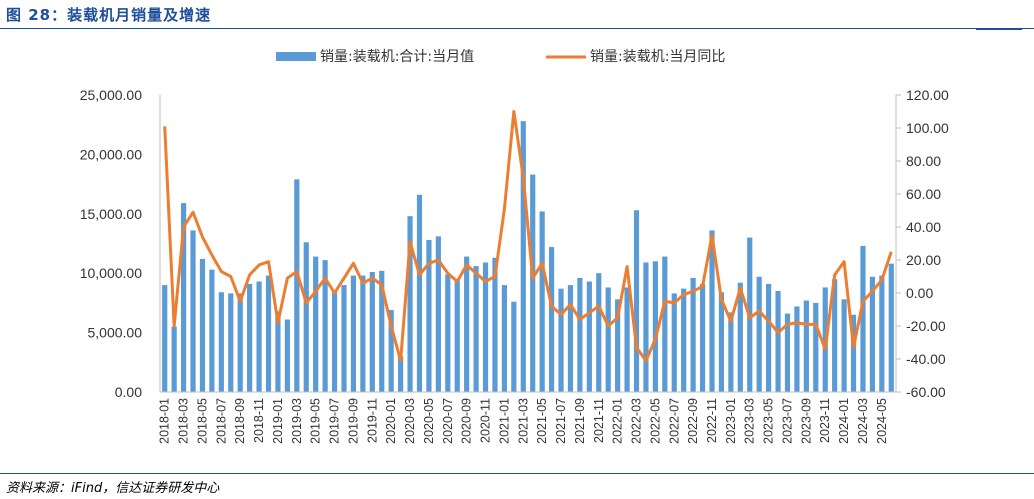 The image size is (1034, 499). Describe the element at coordinates (517, 28) in the screenshot. I see `title-rule` at that location.